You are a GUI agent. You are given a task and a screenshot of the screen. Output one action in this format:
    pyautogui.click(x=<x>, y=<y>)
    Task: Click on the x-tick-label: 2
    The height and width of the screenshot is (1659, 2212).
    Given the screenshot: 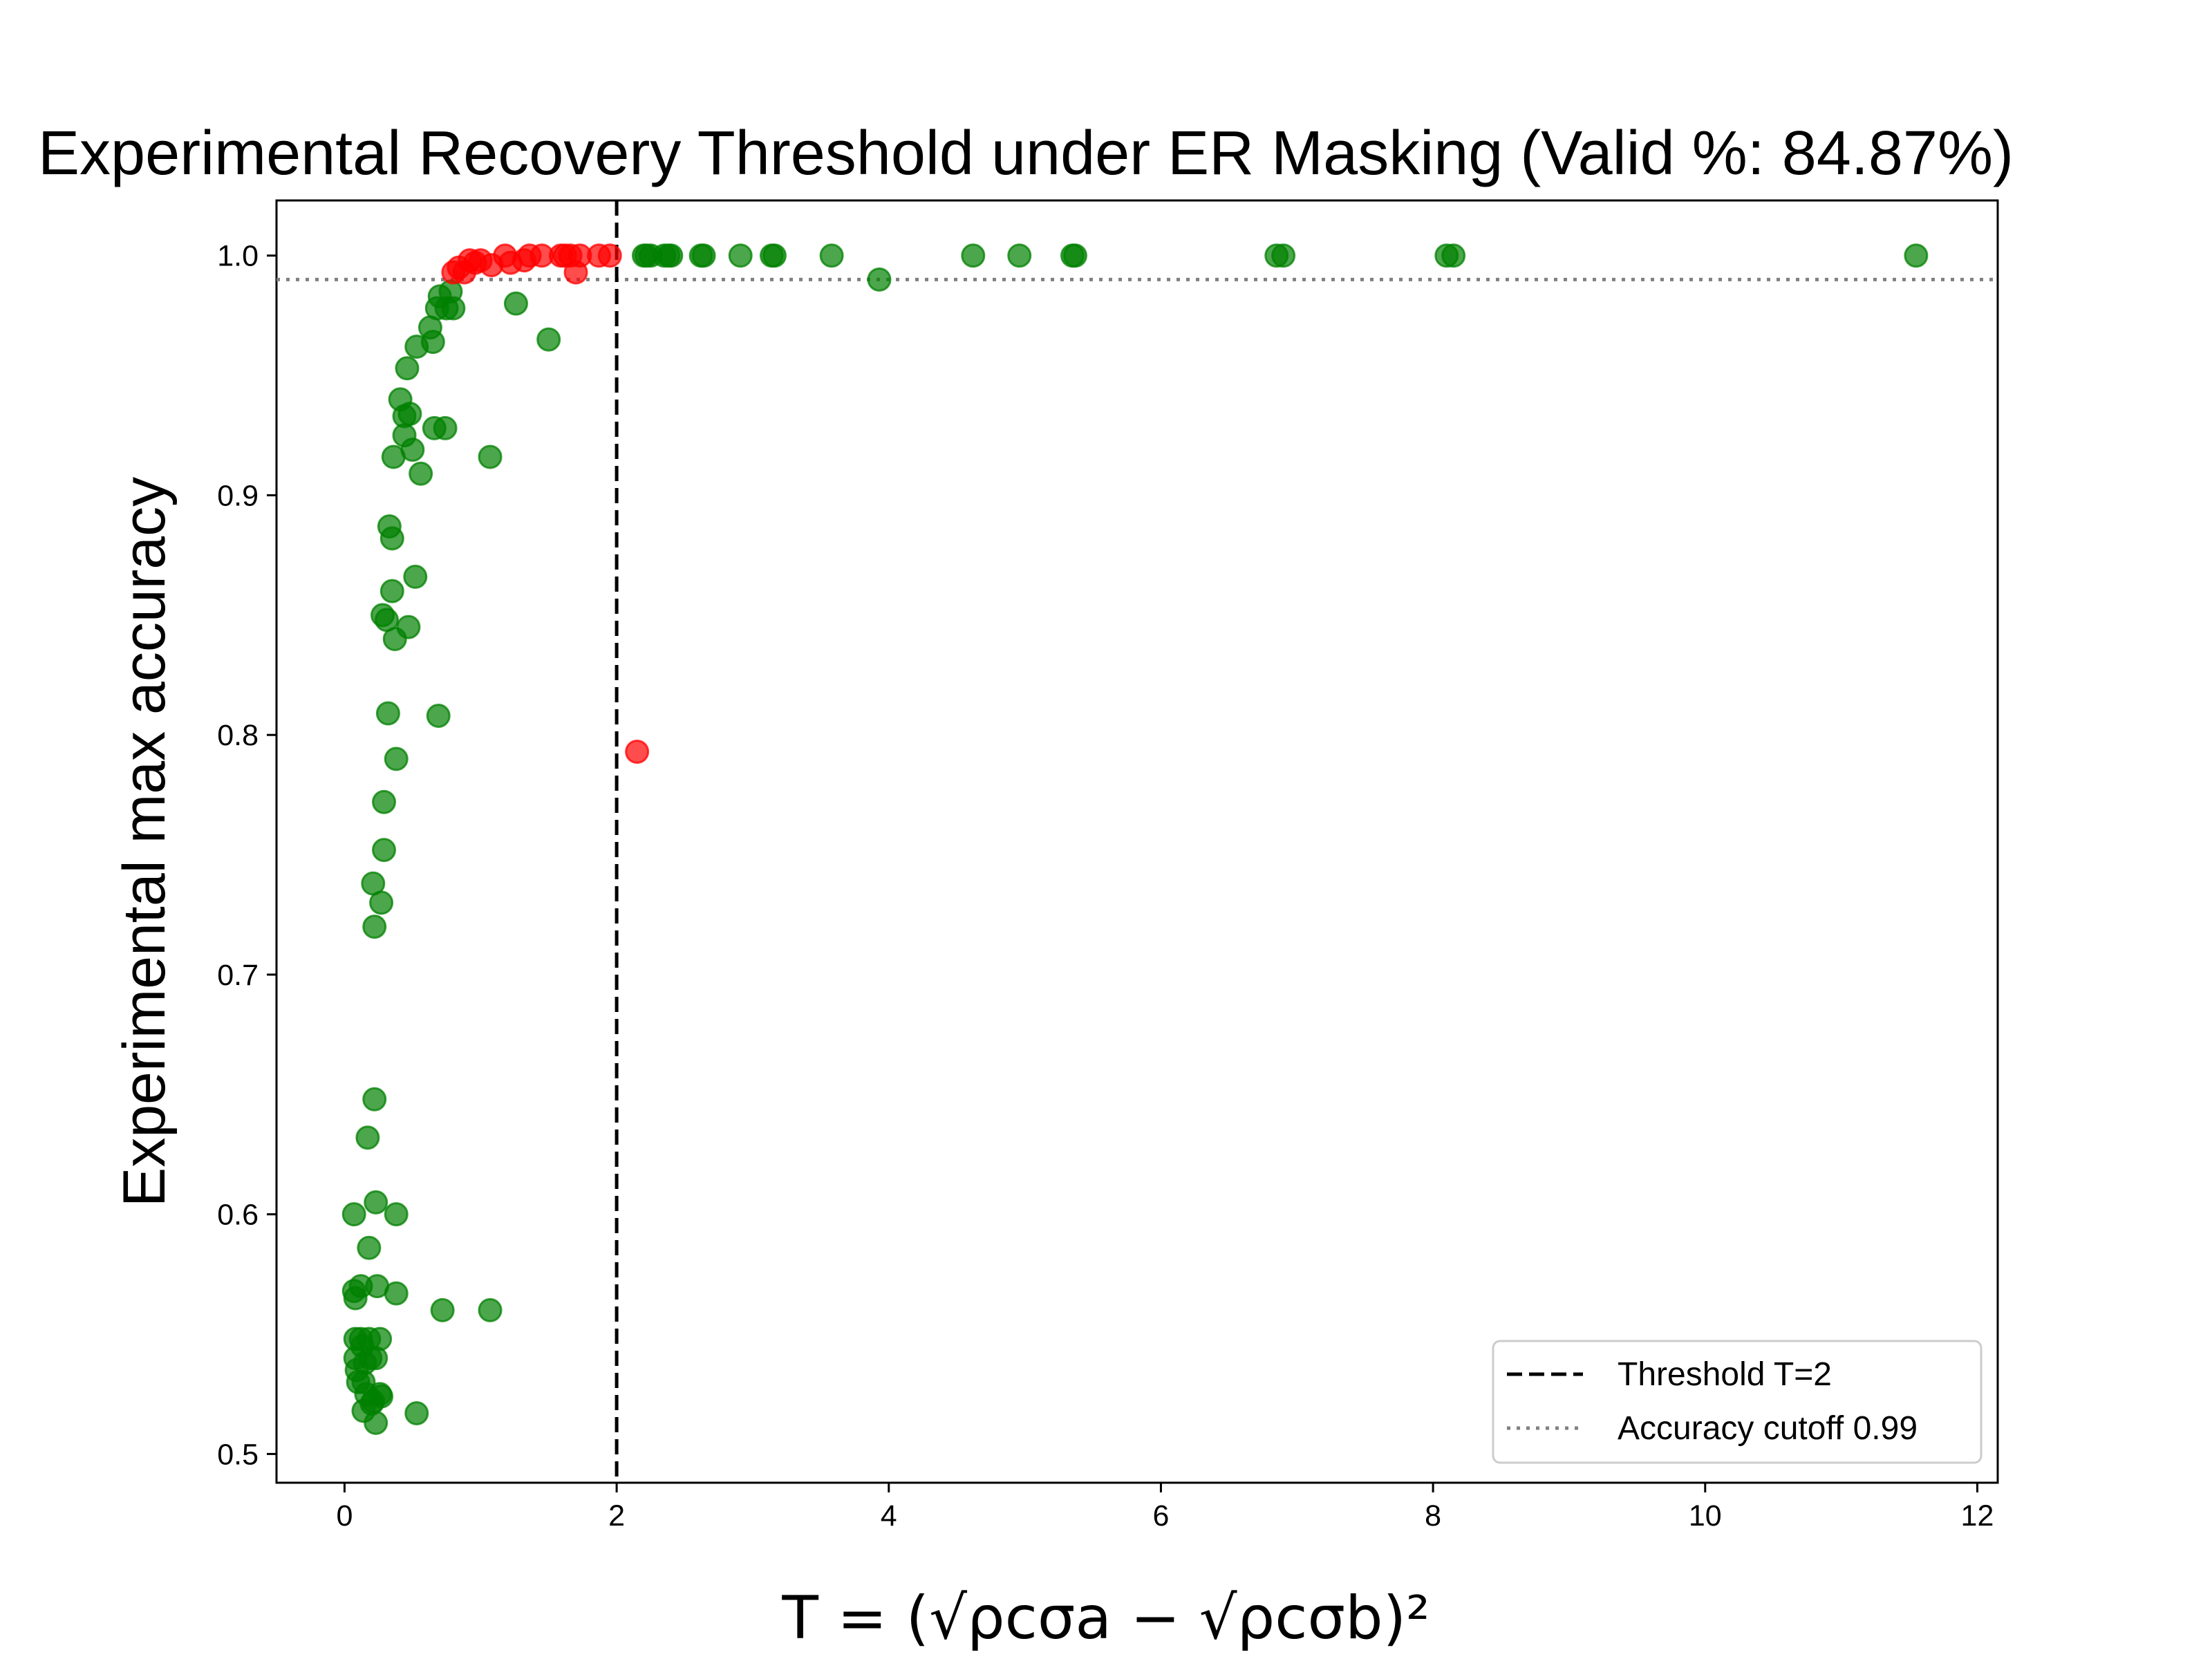 What is the action you would take?
    pyautogui.click(x=616, y=1516)
    